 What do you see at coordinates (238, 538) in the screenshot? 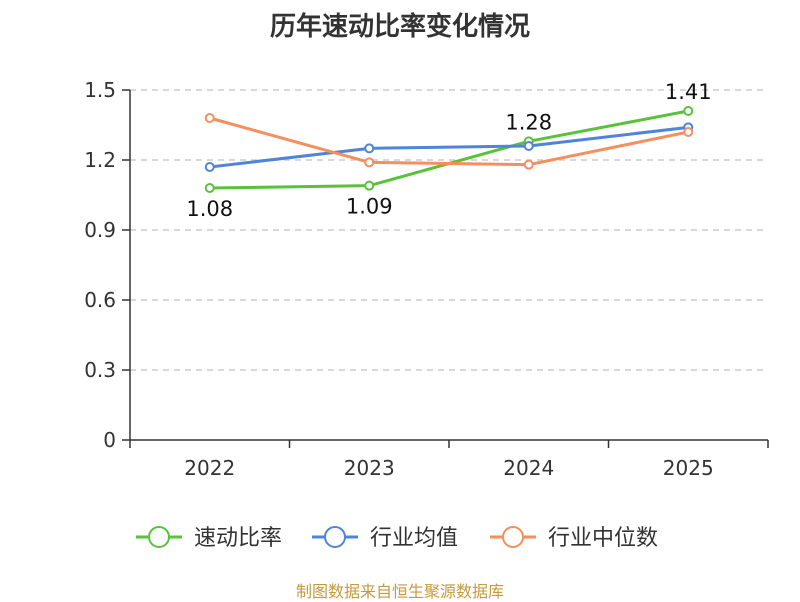
I see `legend-label: 速动比率` at bounding box center [238, 538].